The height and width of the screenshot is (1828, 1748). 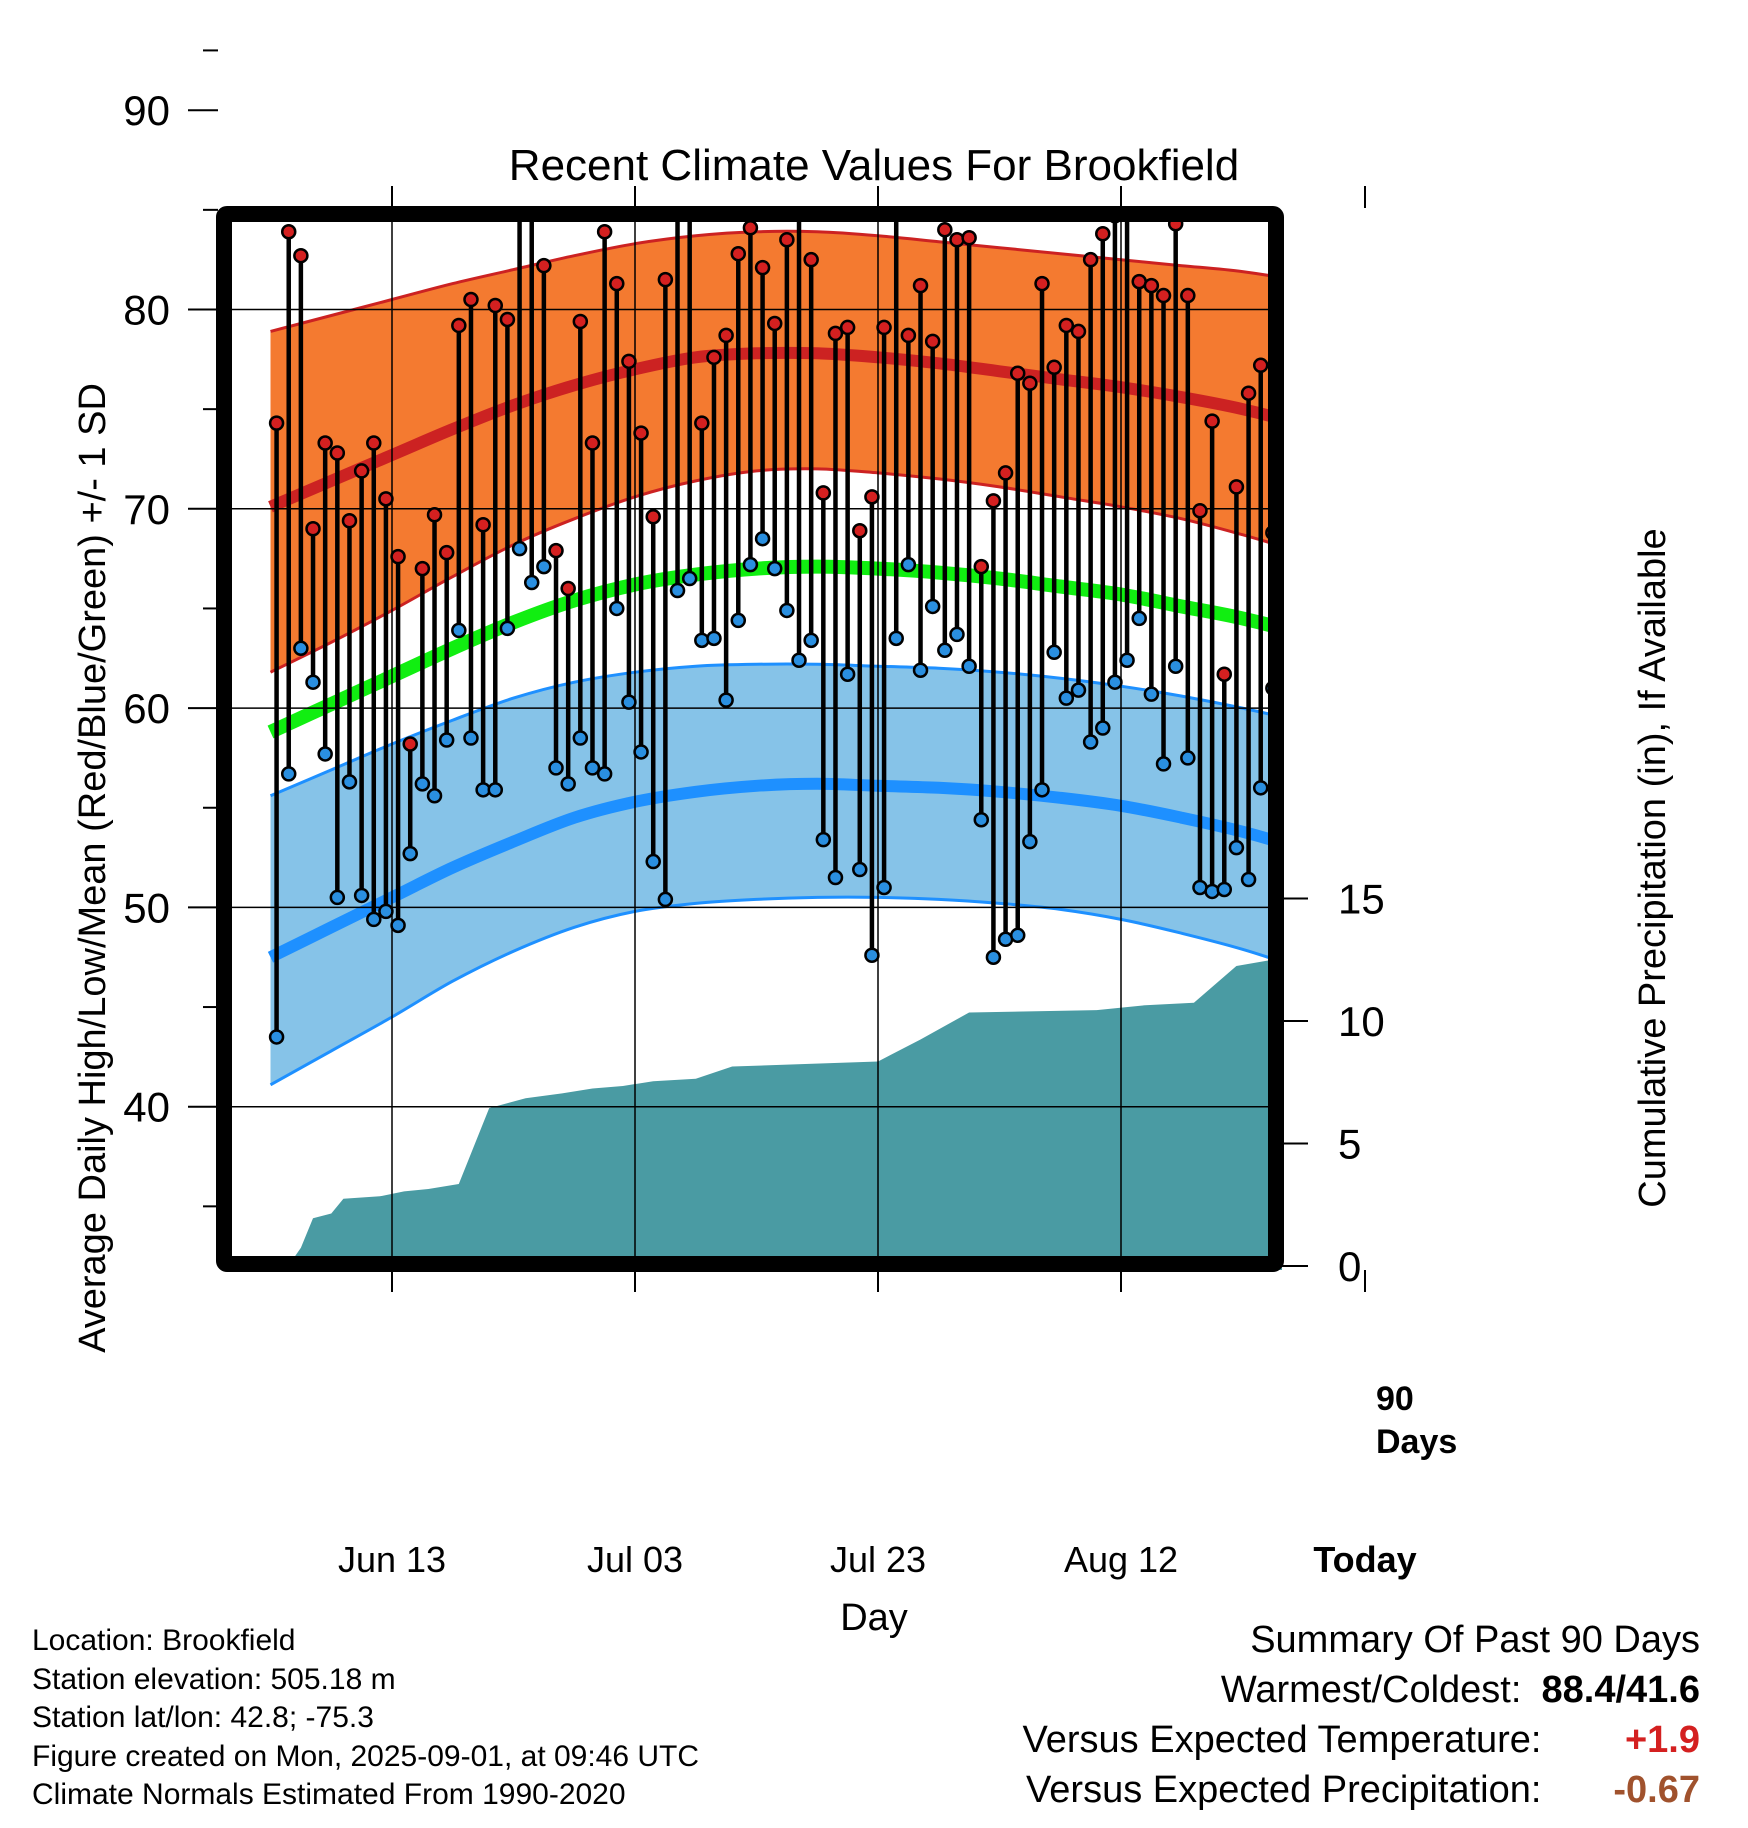 I want to click on x-tick-label: Jul 23, so click(x=878, y=1559).